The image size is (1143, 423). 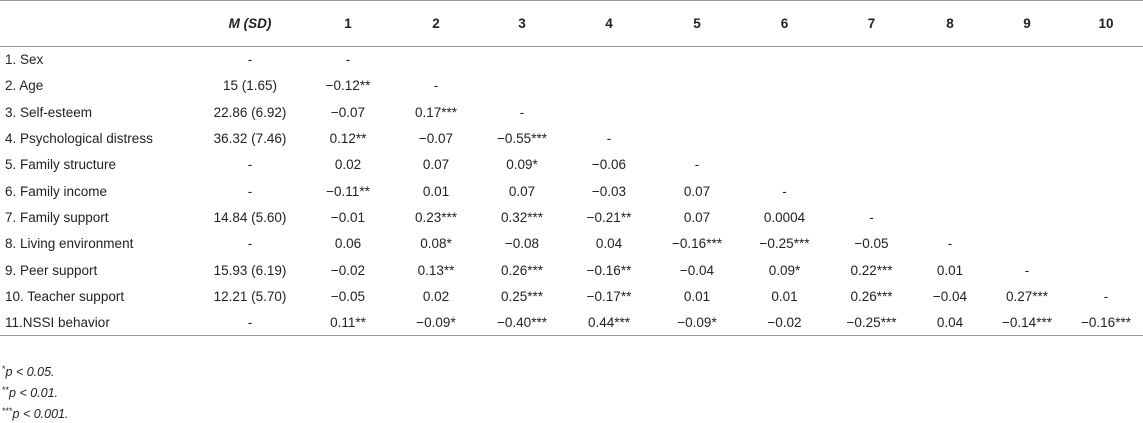 What do you see at coordinates (28, 371) in the screenshot?
I see `footnote-p05: *p < 0.05.` at bounding box center [28, 371].